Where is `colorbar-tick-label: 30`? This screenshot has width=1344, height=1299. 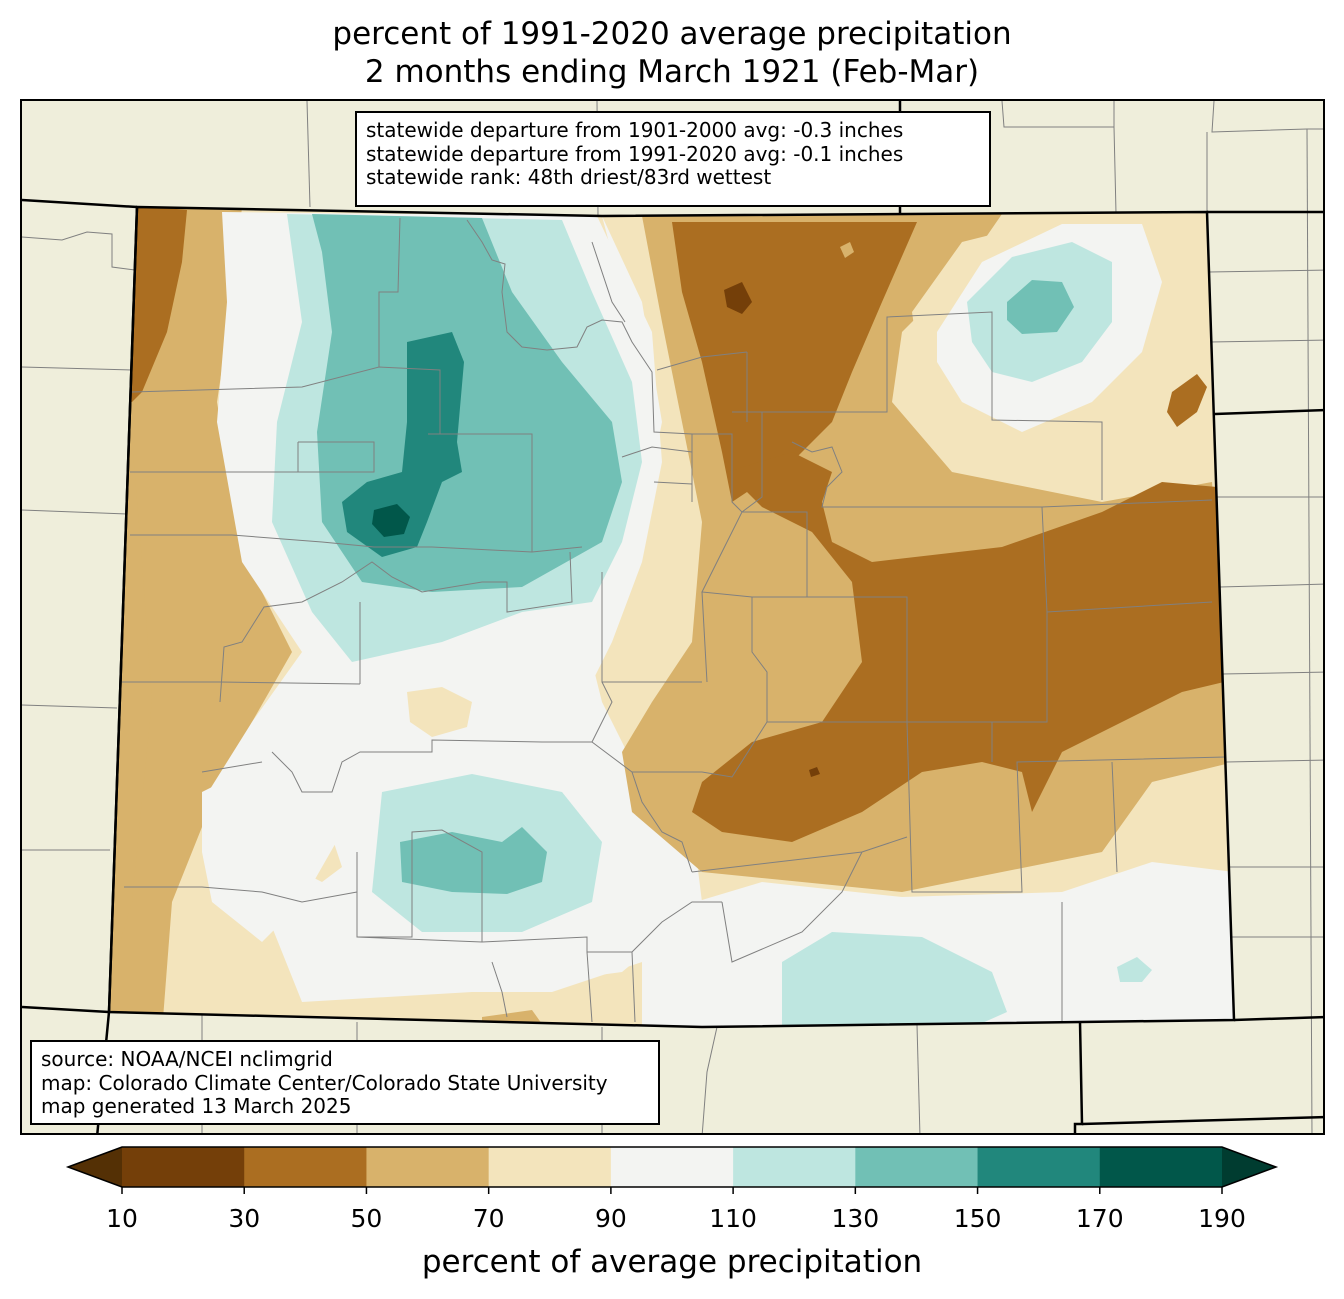
colorbar-tick-label: 30 is located at coordinates (244, 1218).